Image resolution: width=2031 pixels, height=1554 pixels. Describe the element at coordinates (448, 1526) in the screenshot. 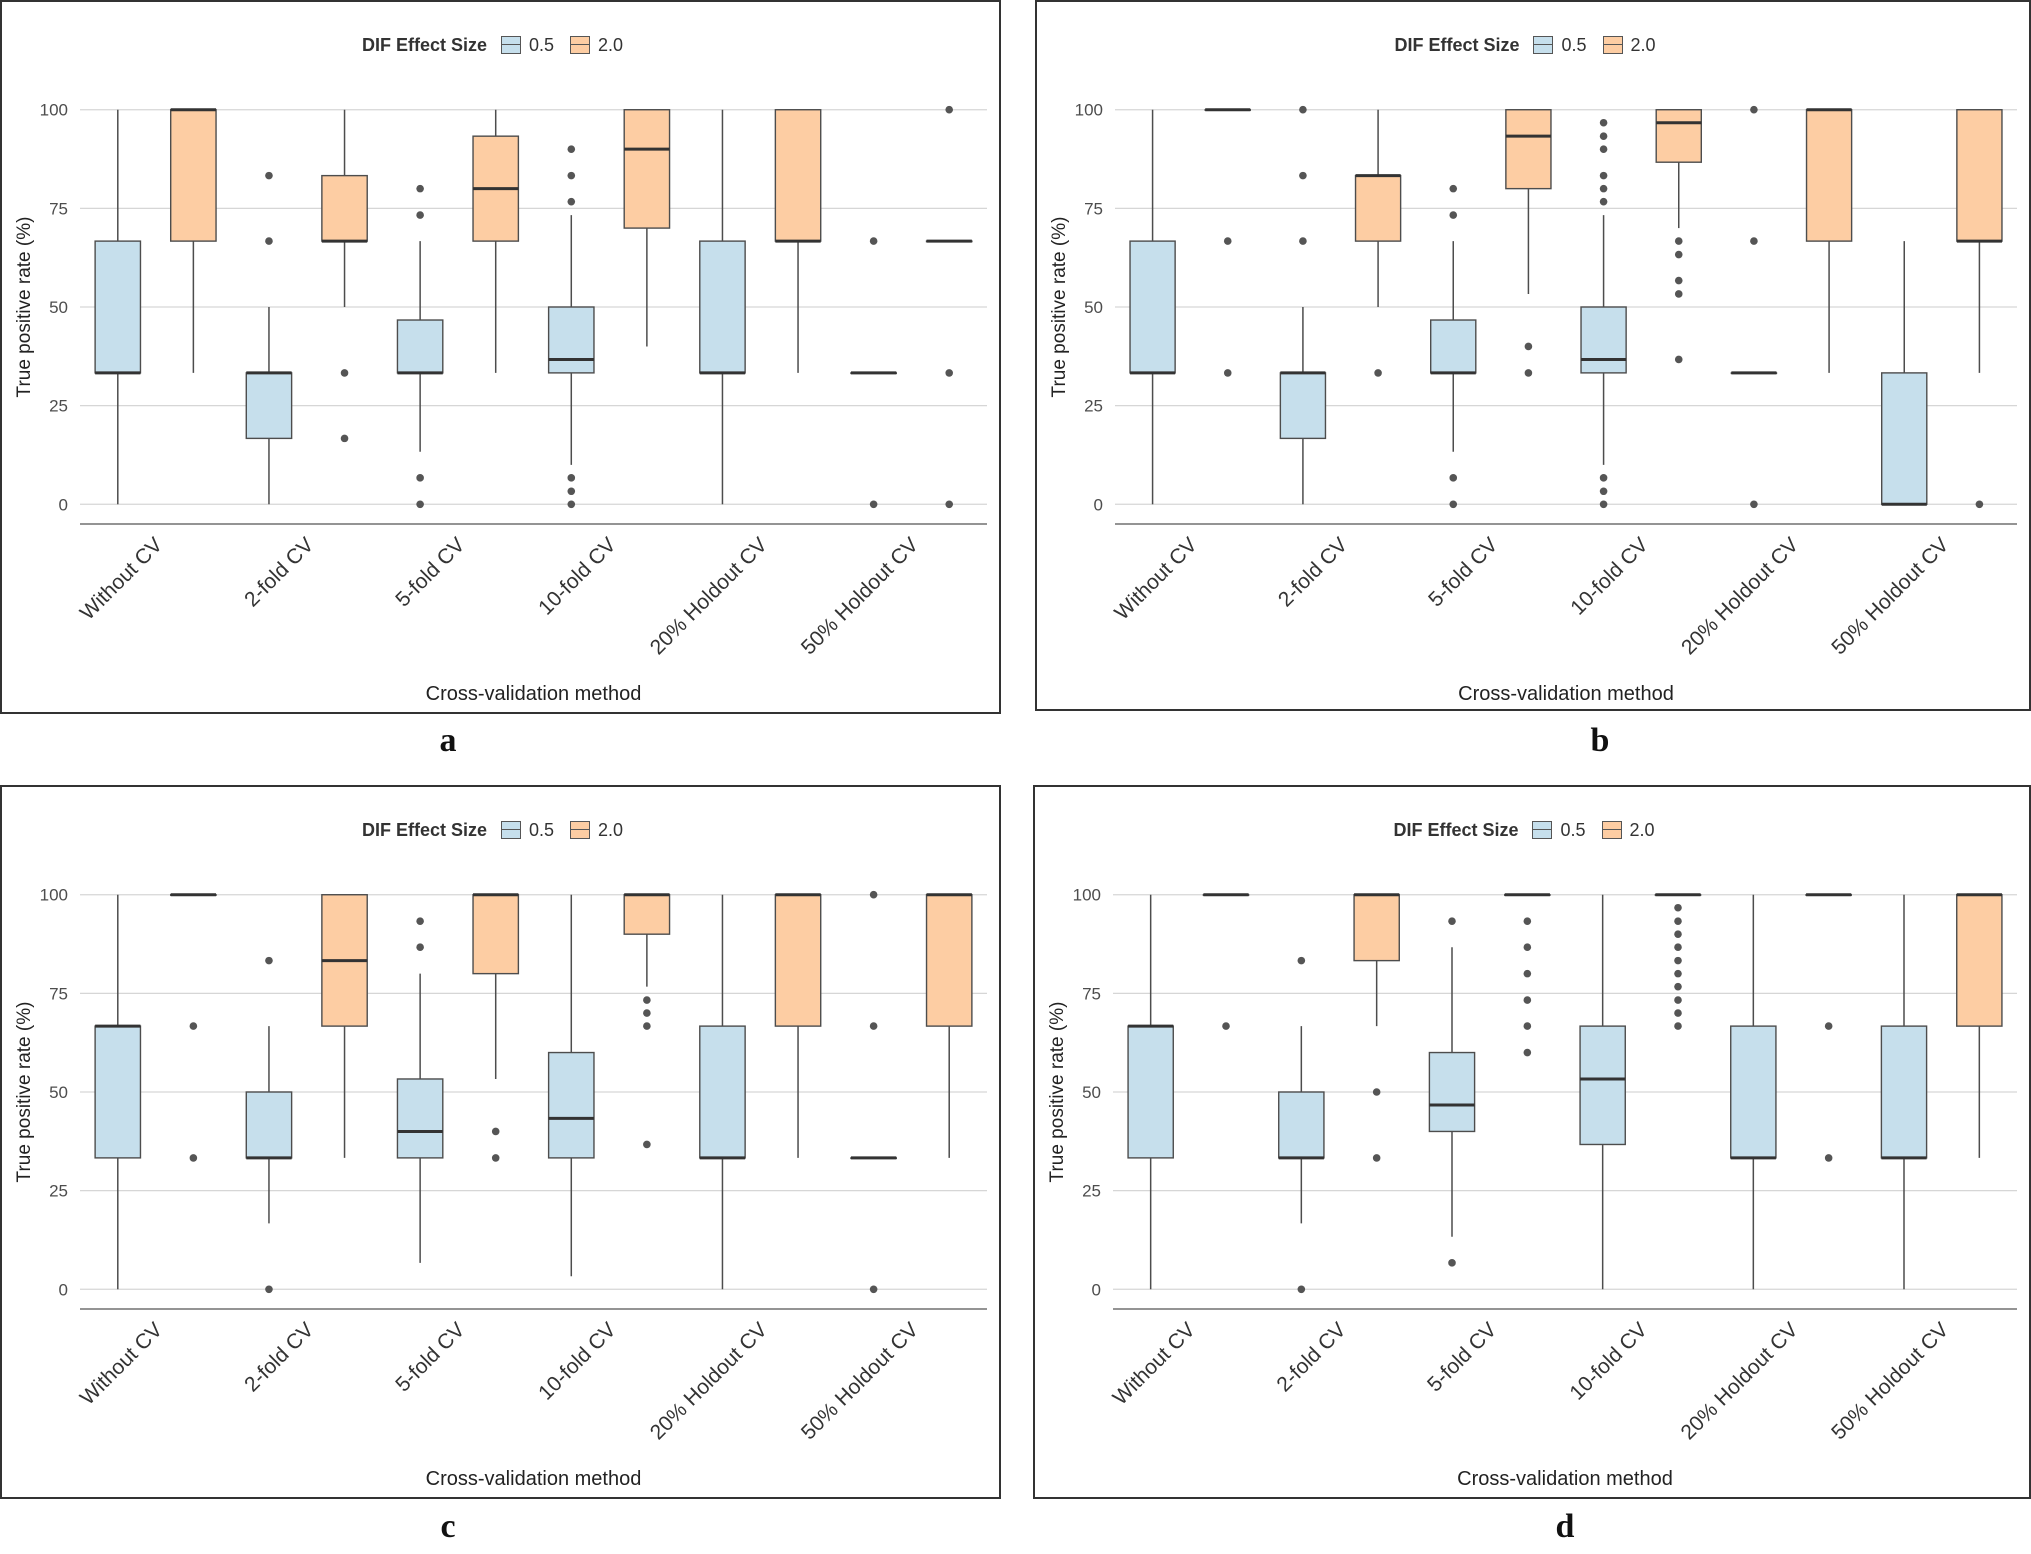

I see `panel-label: c` at that location.